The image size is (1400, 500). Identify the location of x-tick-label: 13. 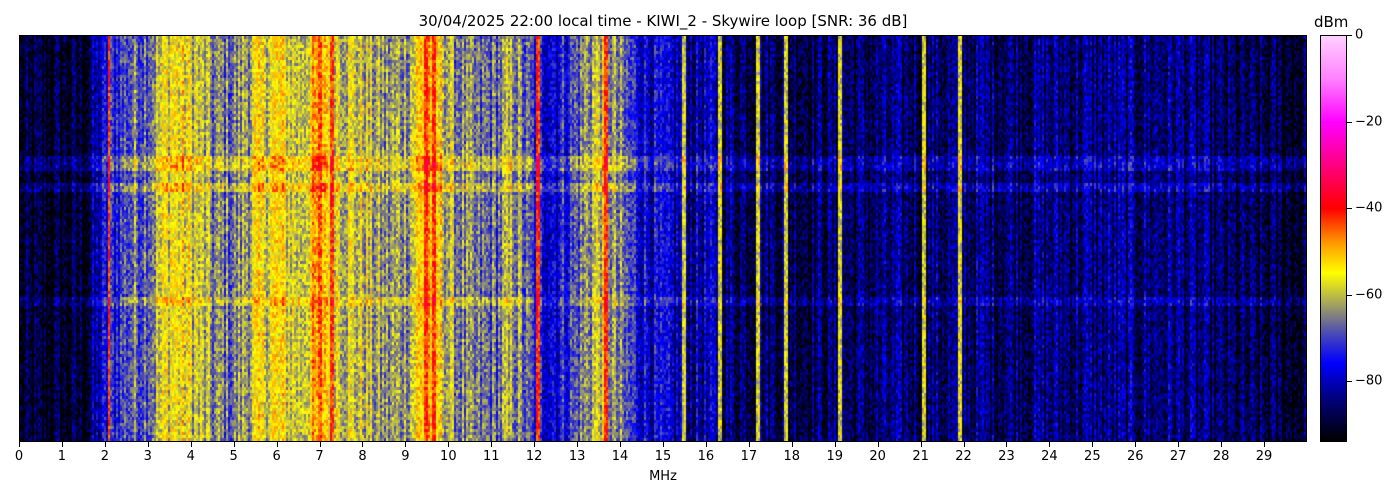
(577, 456).